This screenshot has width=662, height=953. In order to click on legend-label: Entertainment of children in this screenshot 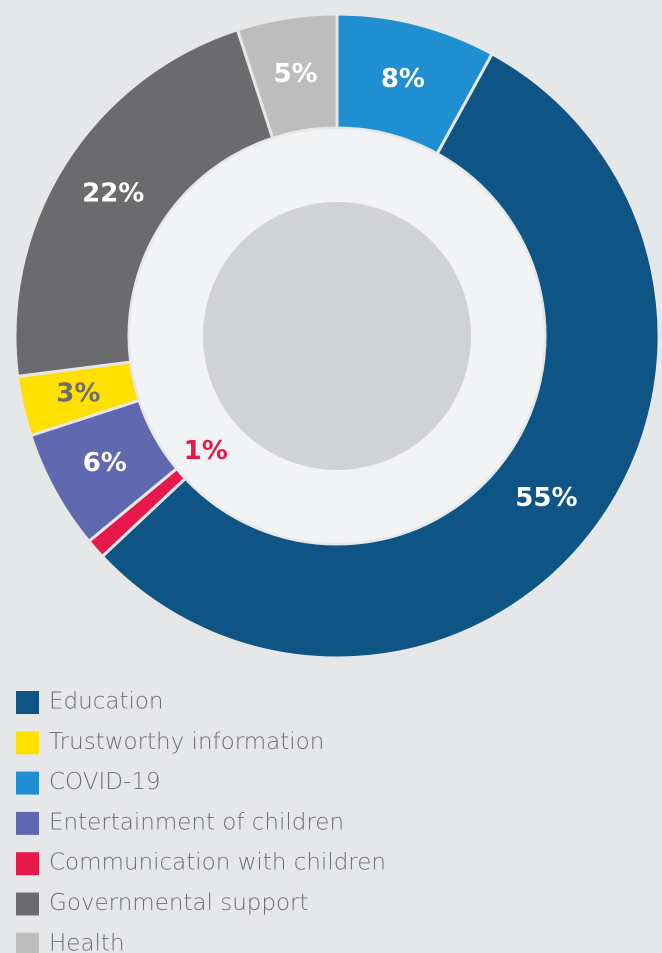, I will do `click(196, 822)`.